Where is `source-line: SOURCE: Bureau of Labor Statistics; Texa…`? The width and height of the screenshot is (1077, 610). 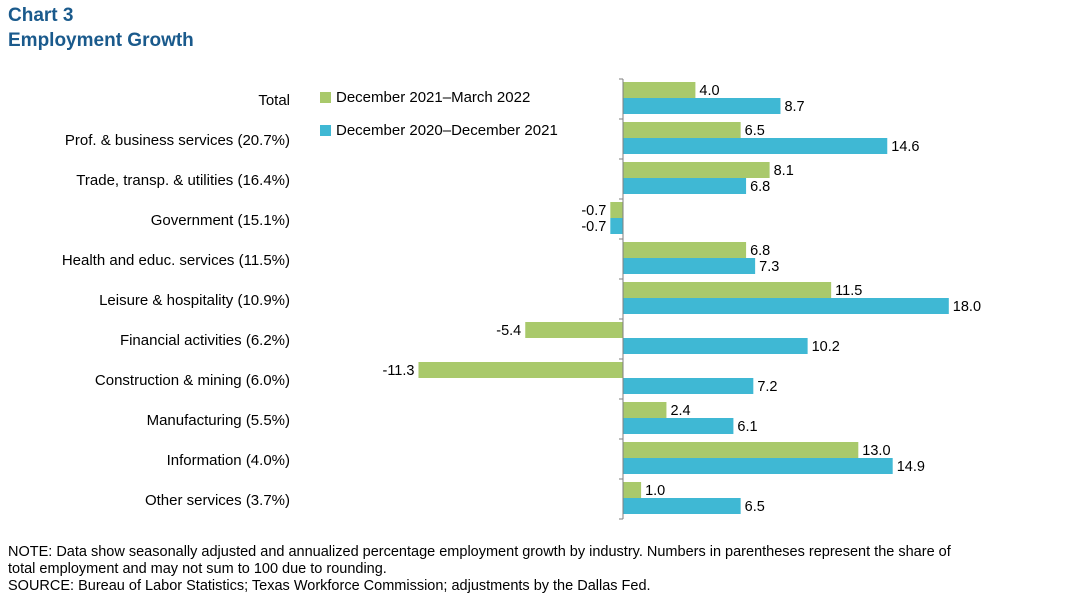
source-line: SOURCE: Bureau of Labor Statistics; Texa… is located at coordinates (329, 586).